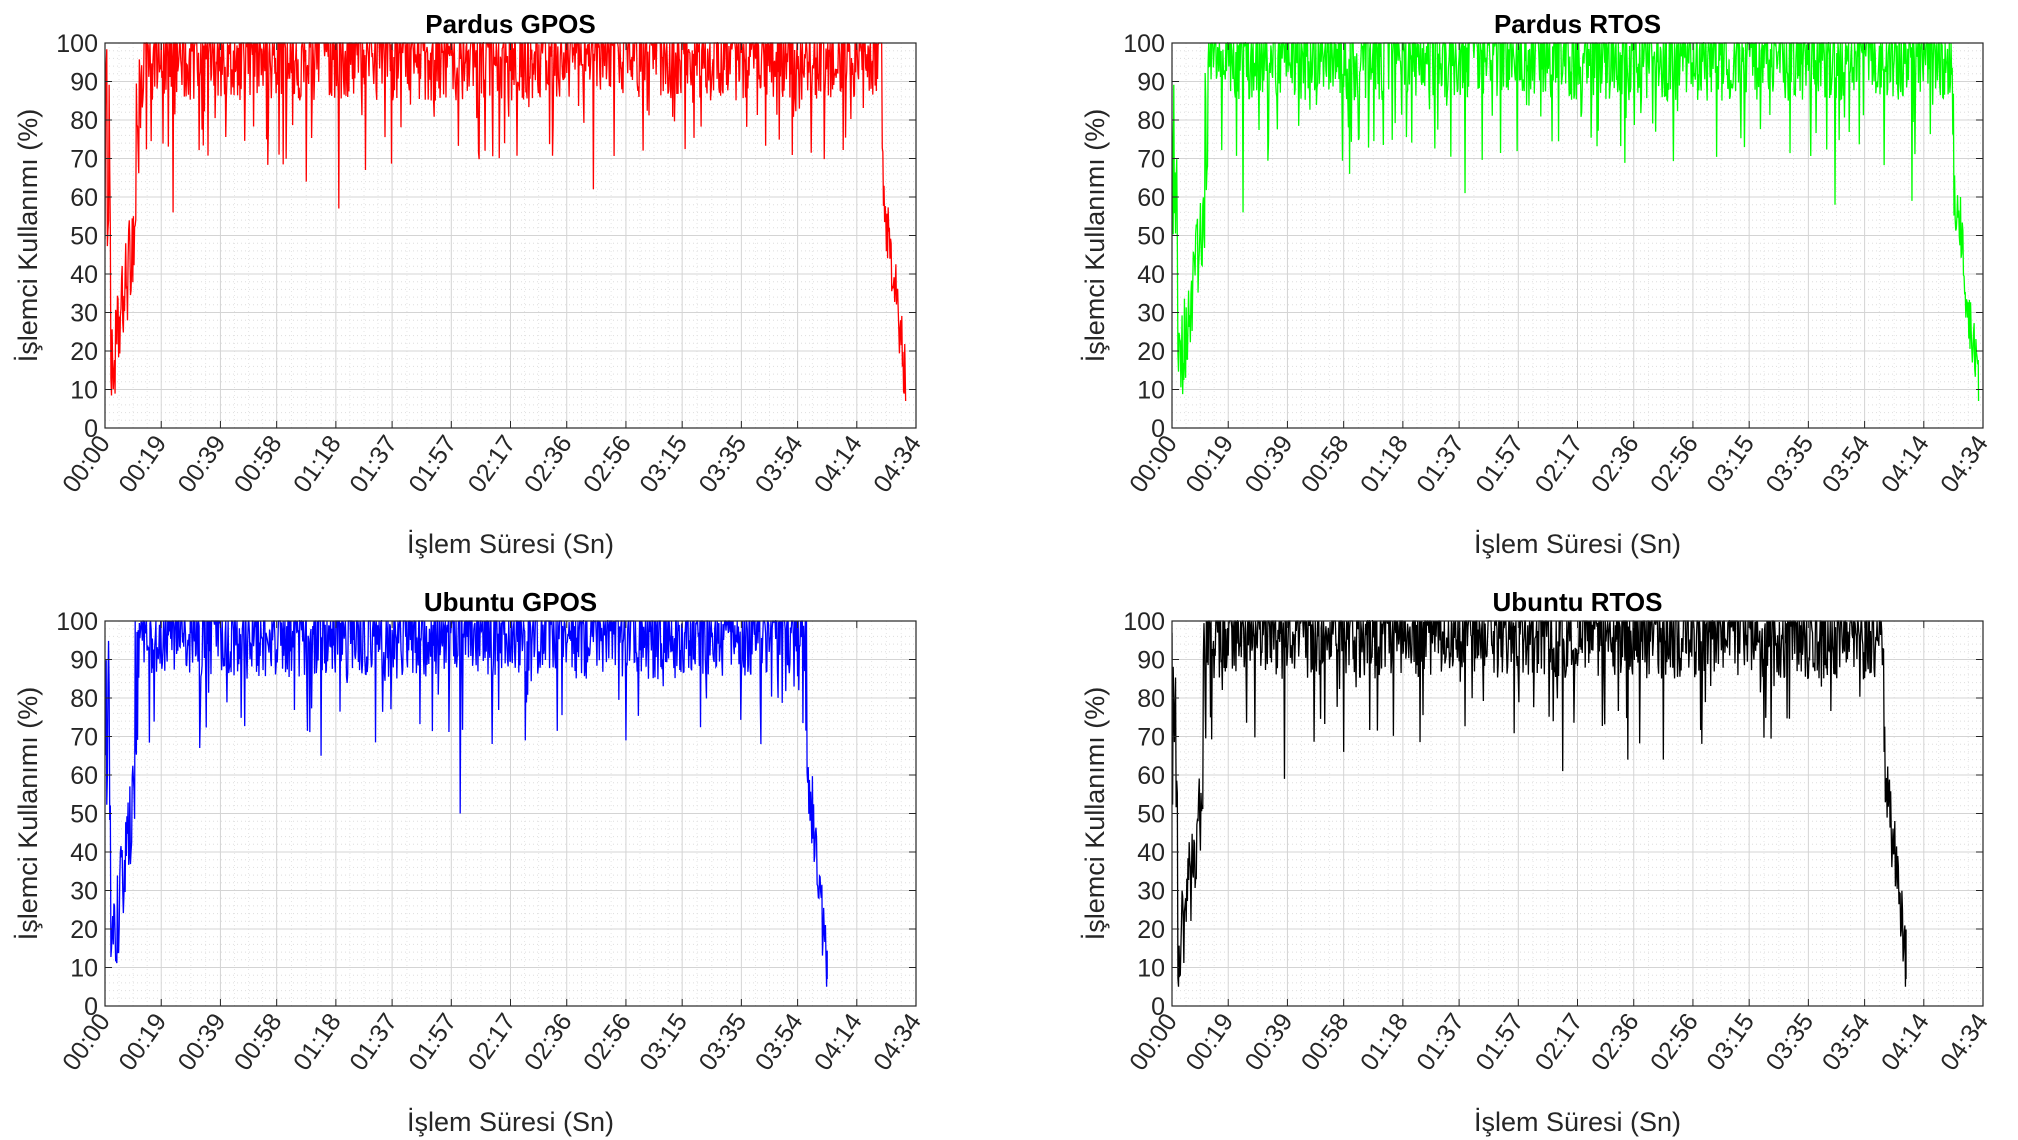  Describe the element at coordinates (1578, 602) in the screenshot. I see `chart-title: Ubuntu RTOS` at that location.